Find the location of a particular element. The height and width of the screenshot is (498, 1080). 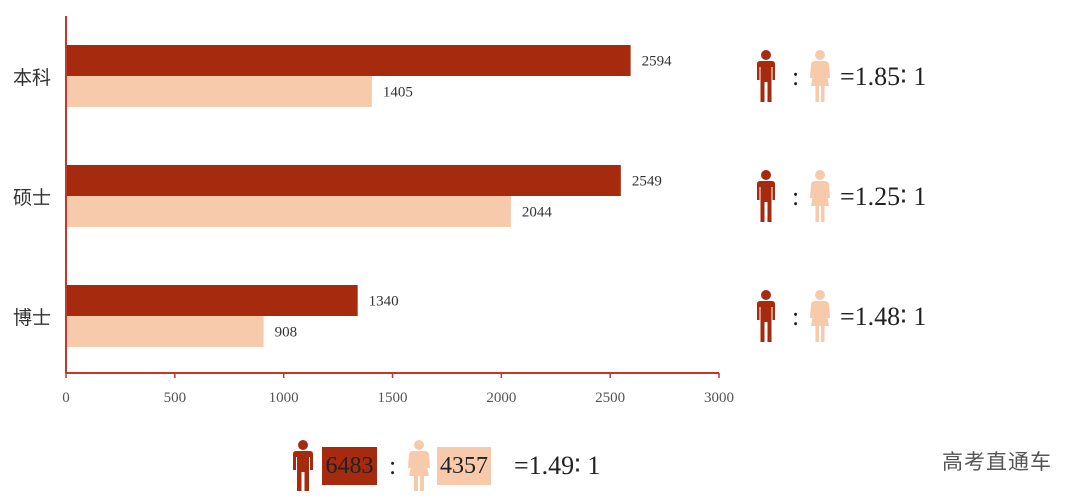

total-male-icon is located at coordinates (303, 468).